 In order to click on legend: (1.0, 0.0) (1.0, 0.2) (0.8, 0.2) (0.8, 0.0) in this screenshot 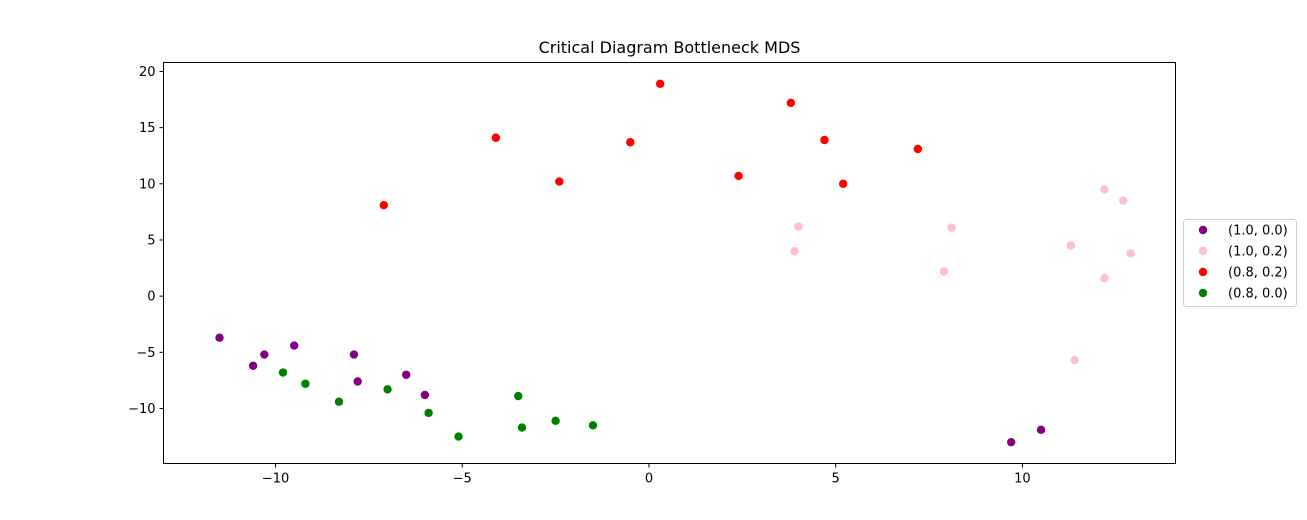, I will do `click(1240, 263)`.